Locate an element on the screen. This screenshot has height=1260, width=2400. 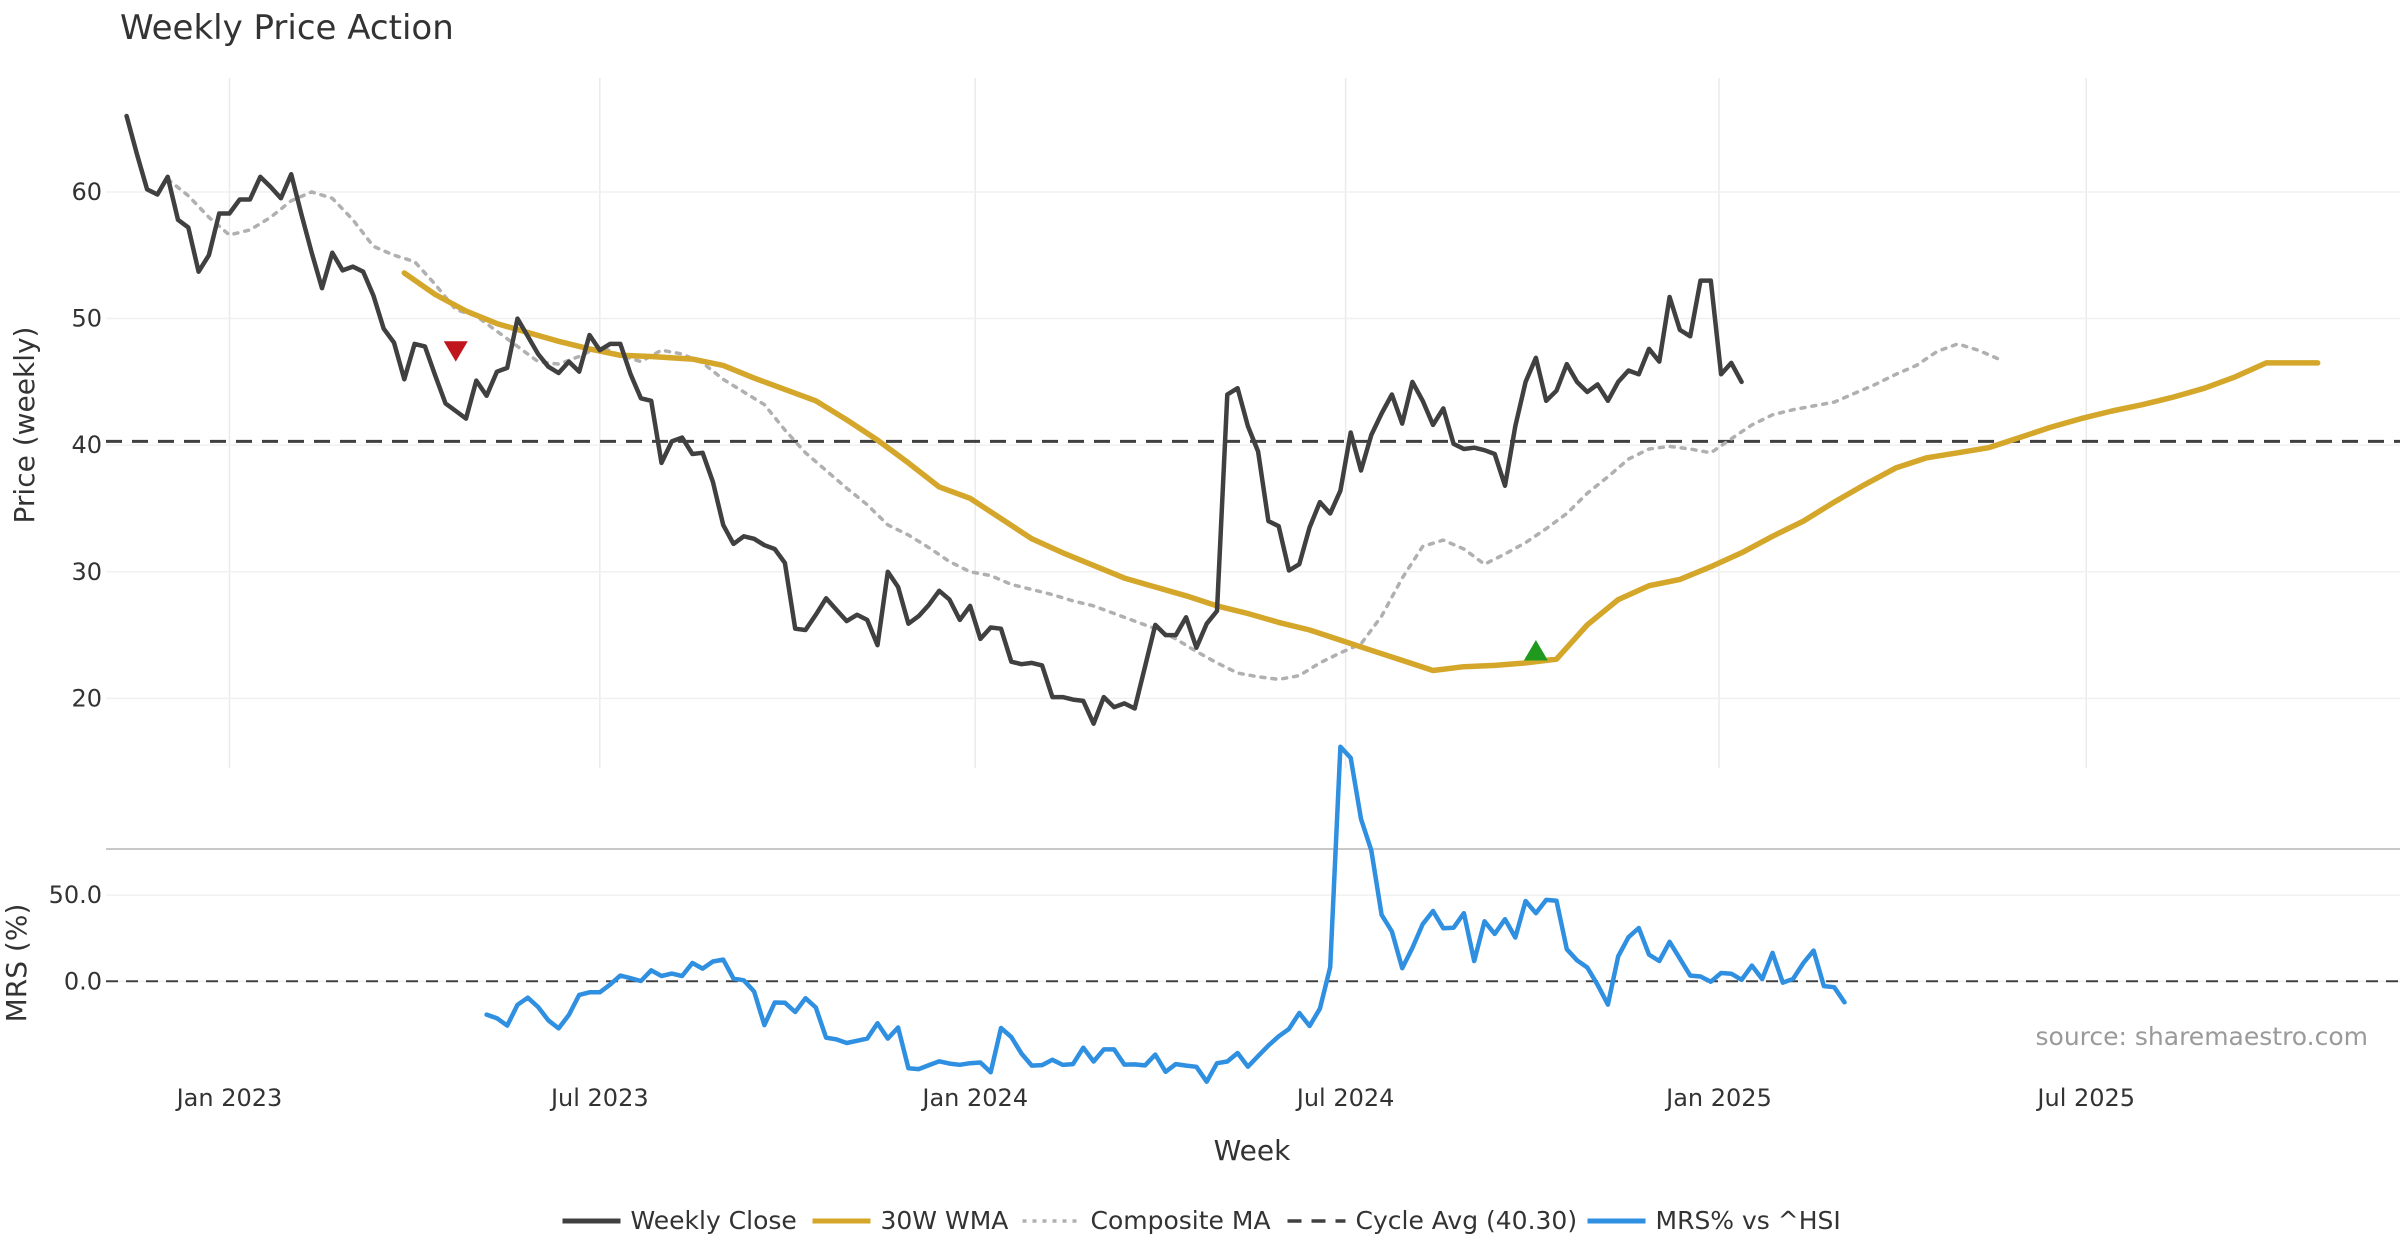
mrs-y-tick-label: 0.0 is located at coordinates (83, 981).